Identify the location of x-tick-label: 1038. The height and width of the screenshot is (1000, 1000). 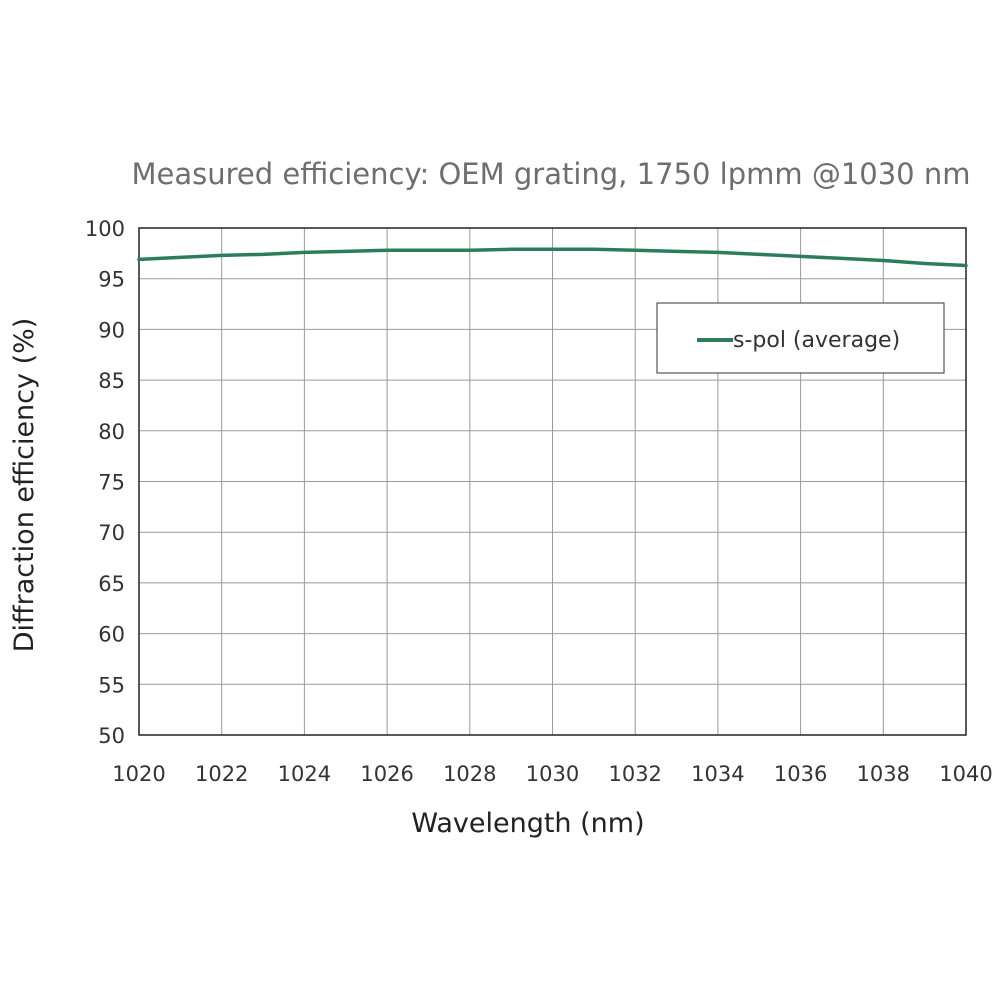
(883, 774).